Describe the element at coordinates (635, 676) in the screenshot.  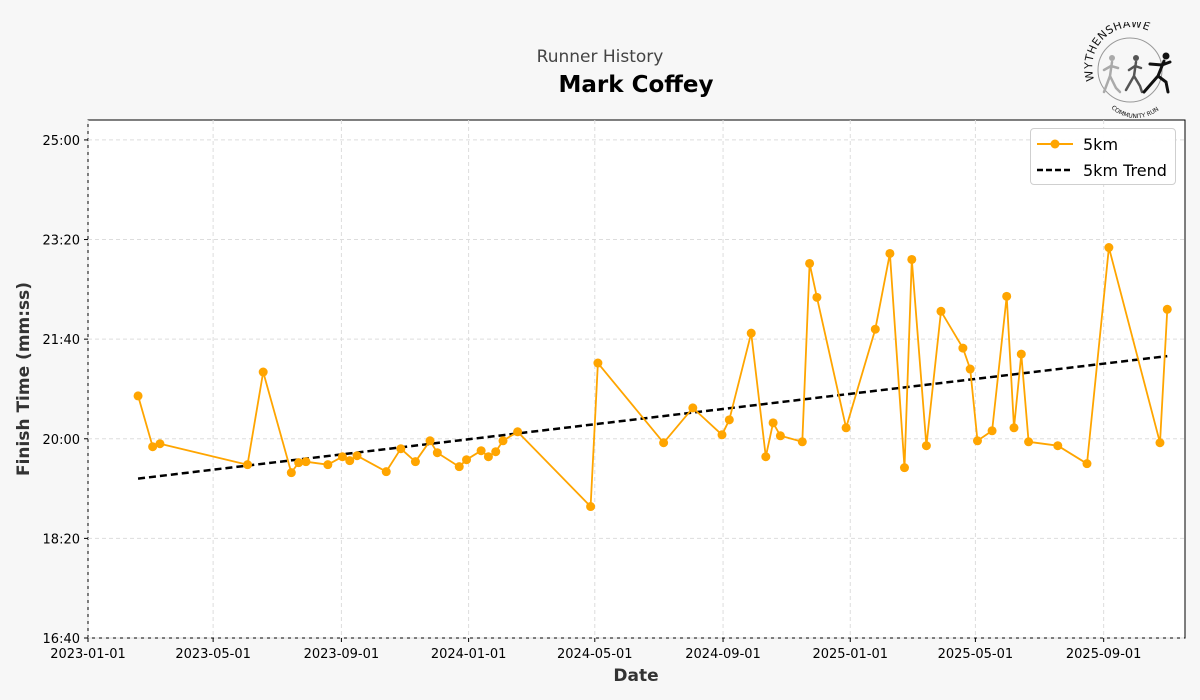
I see `x-axis-label: Date` at that location.